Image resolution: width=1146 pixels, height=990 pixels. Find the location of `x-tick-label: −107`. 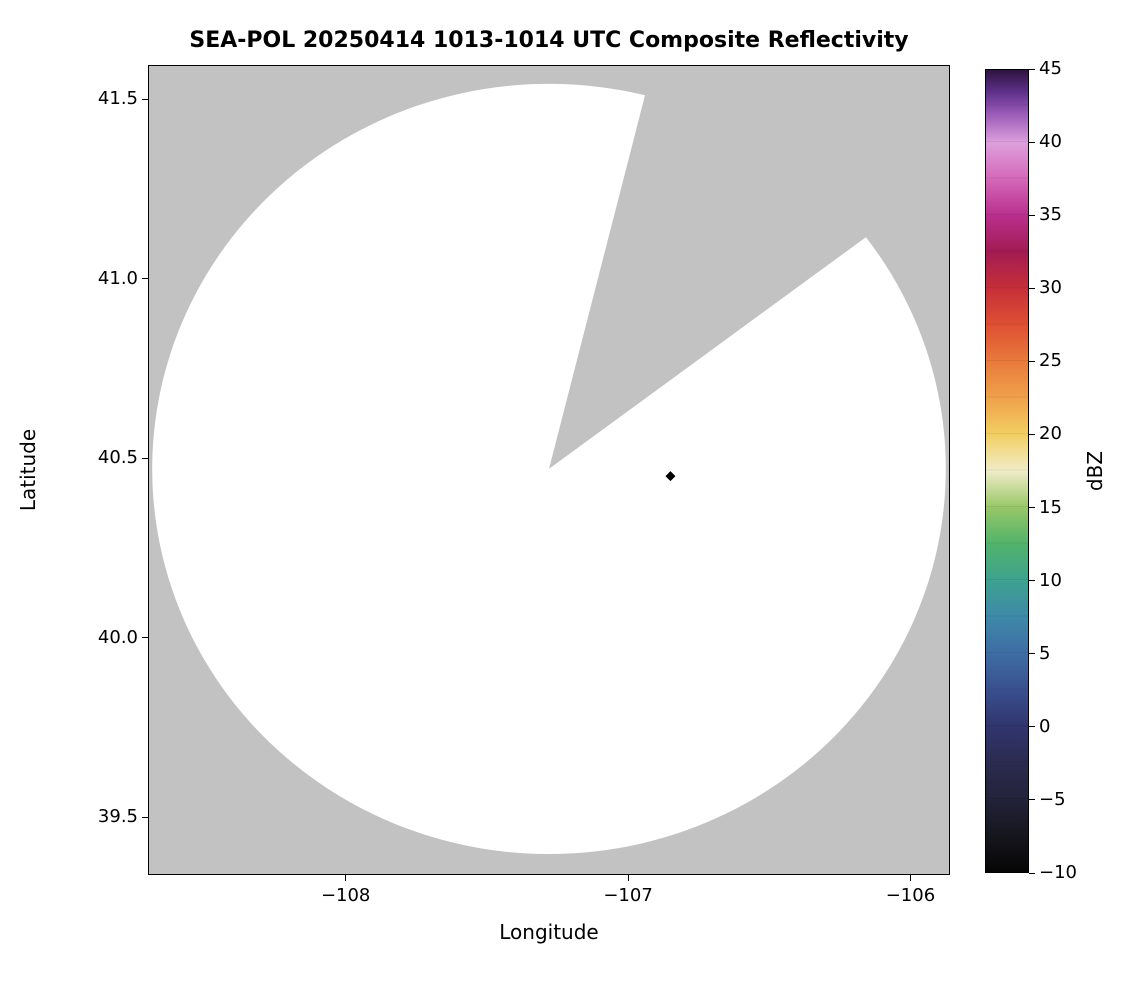

x-tick-label: −107 is located at coordinates (628, 895).